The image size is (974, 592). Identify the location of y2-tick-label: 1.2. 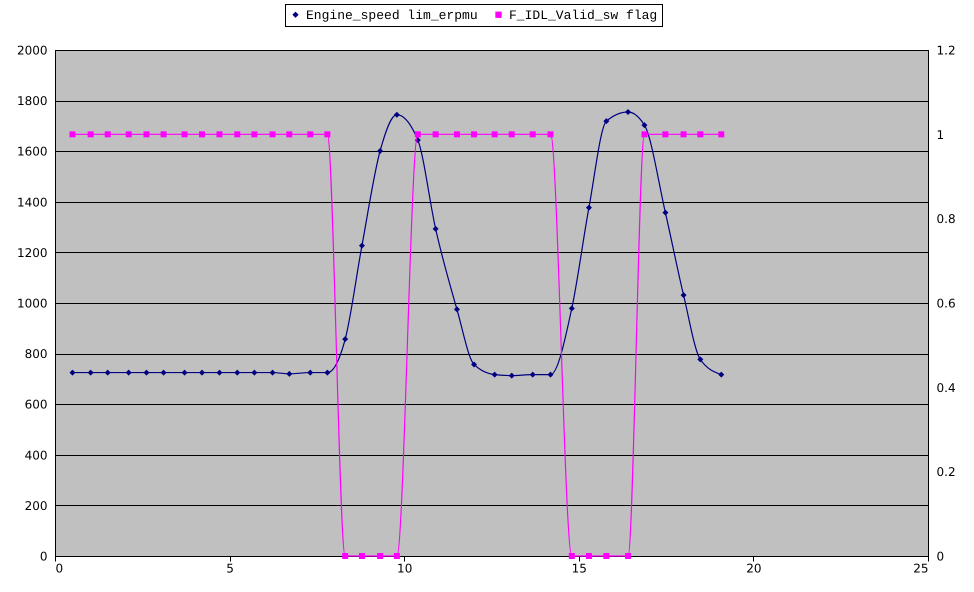
(946, 51).